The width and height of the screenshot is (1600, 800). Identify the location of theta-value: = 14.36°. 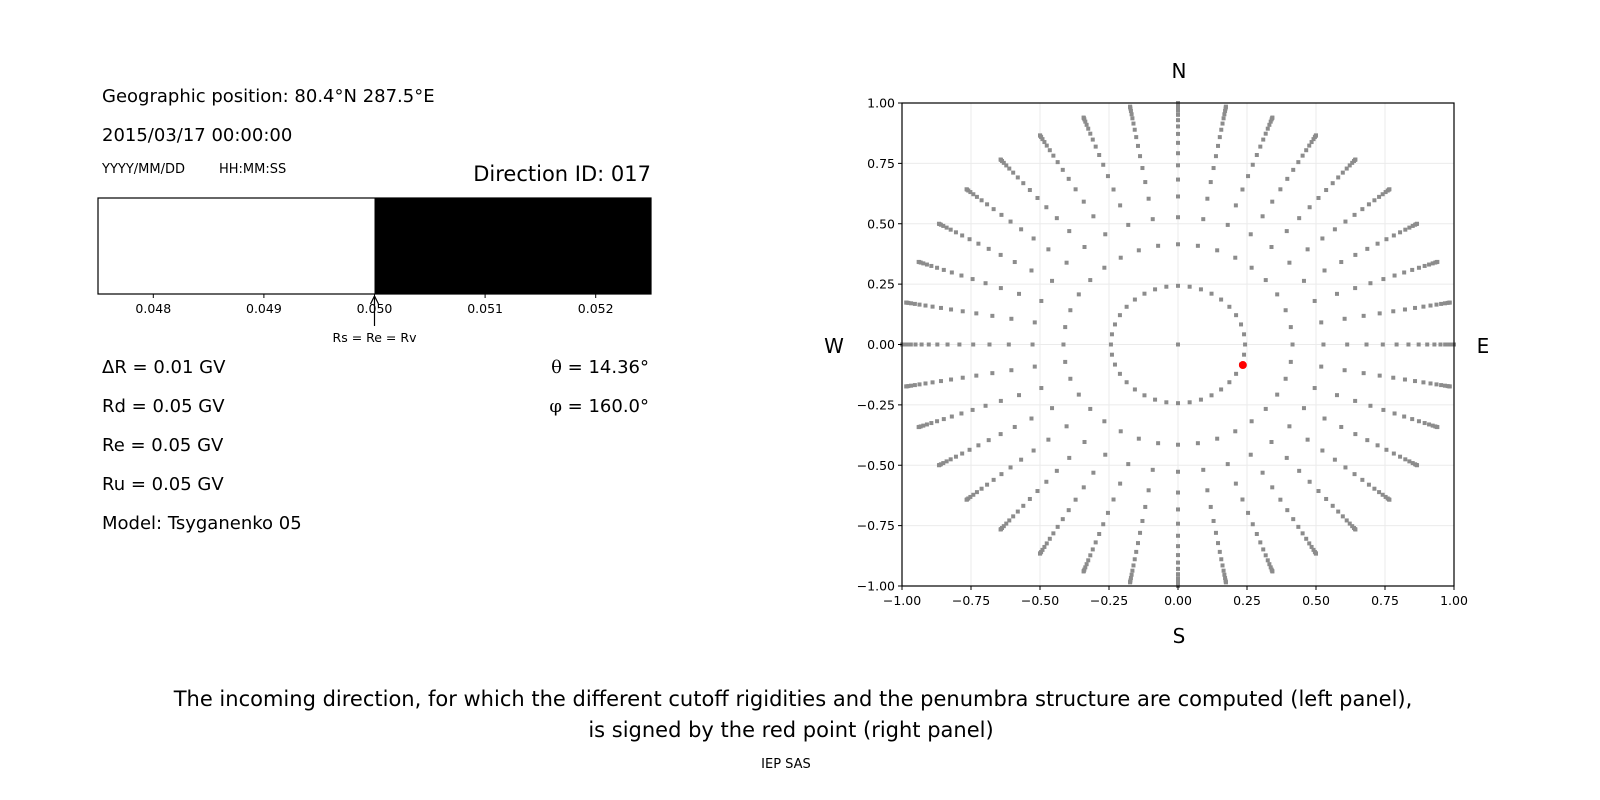
(605, 367).